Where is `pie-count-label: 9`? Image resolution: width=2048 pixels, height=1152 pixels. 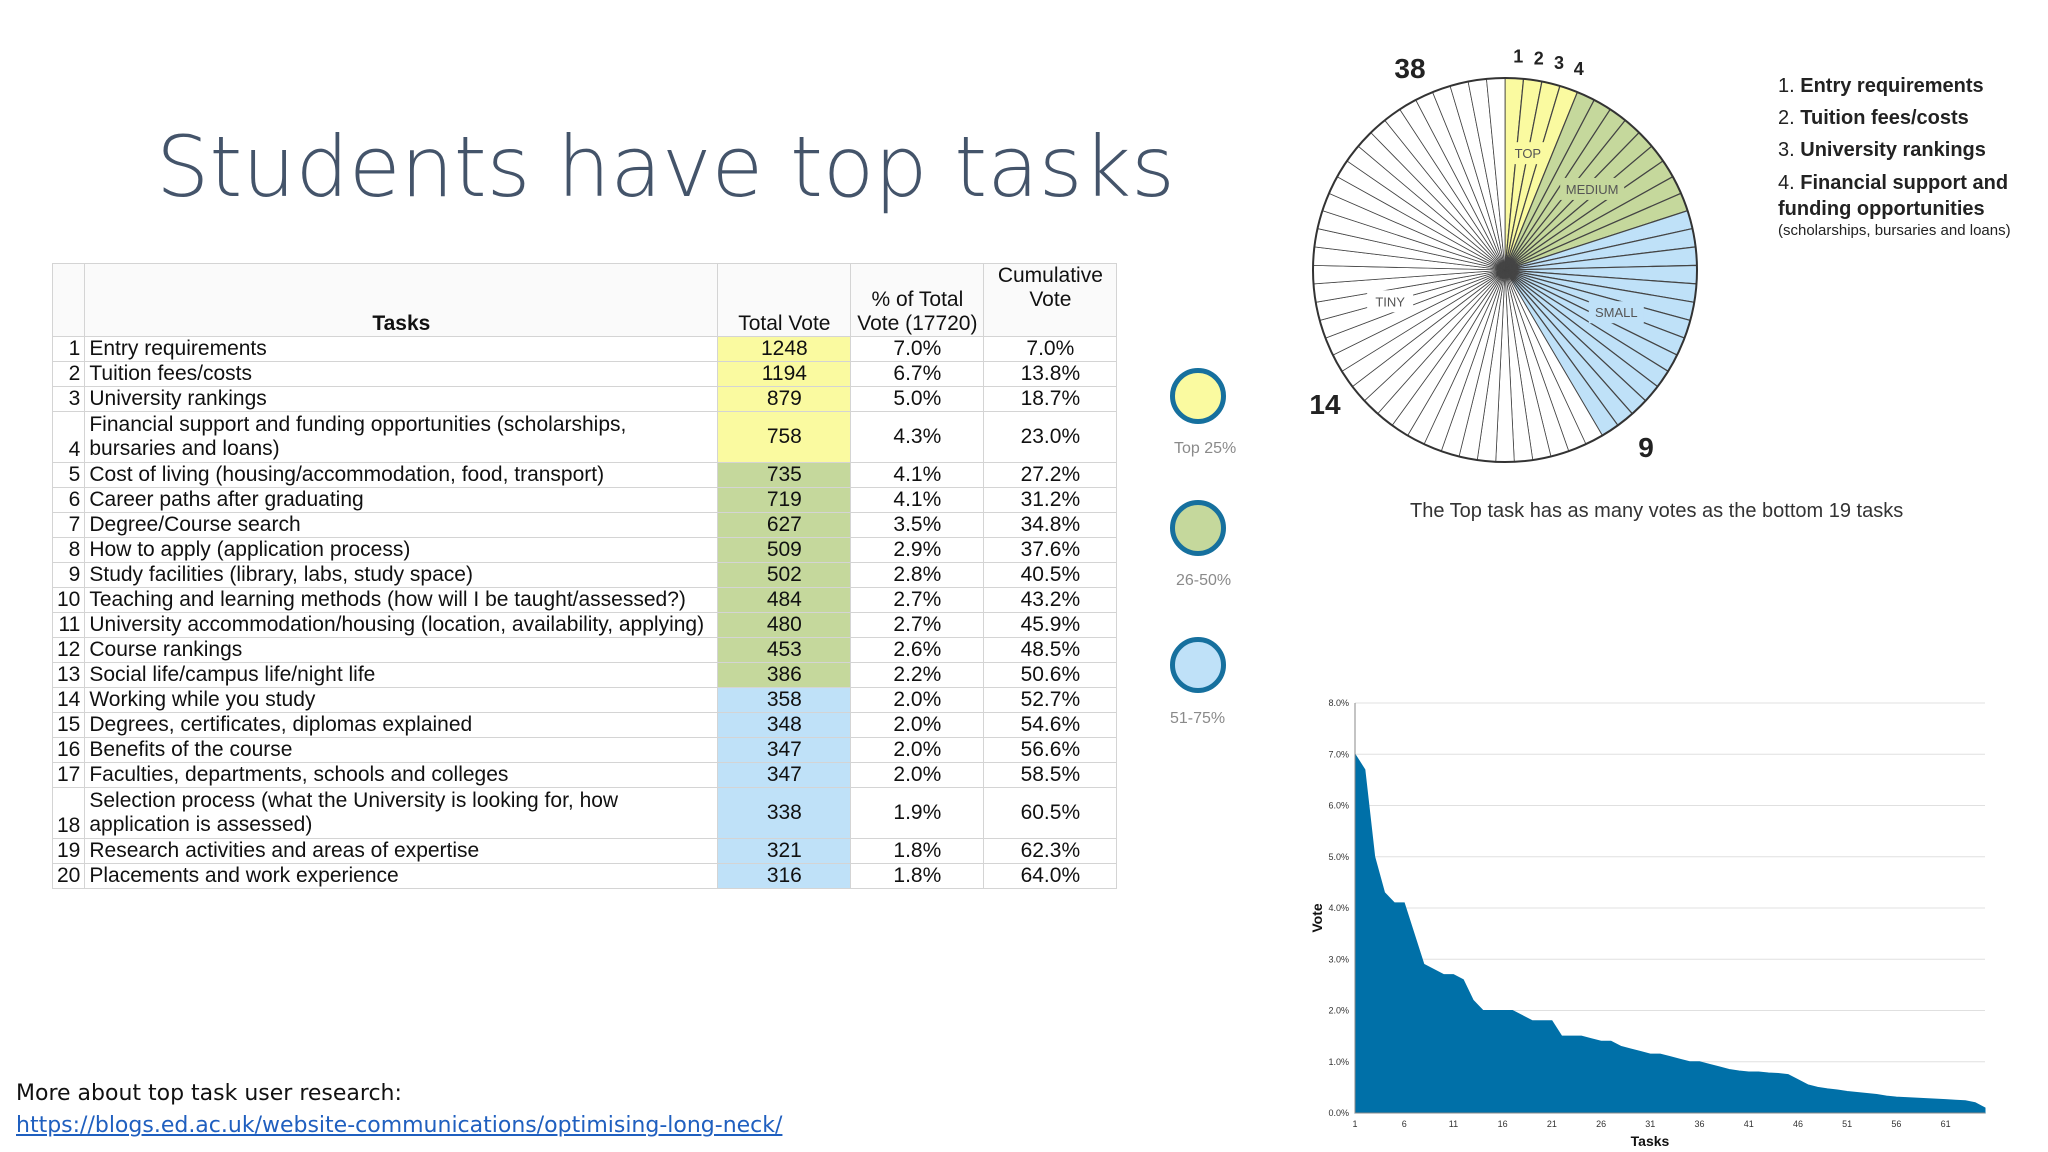 pie-count-label: 9 is located at coordinates (1646, 447).